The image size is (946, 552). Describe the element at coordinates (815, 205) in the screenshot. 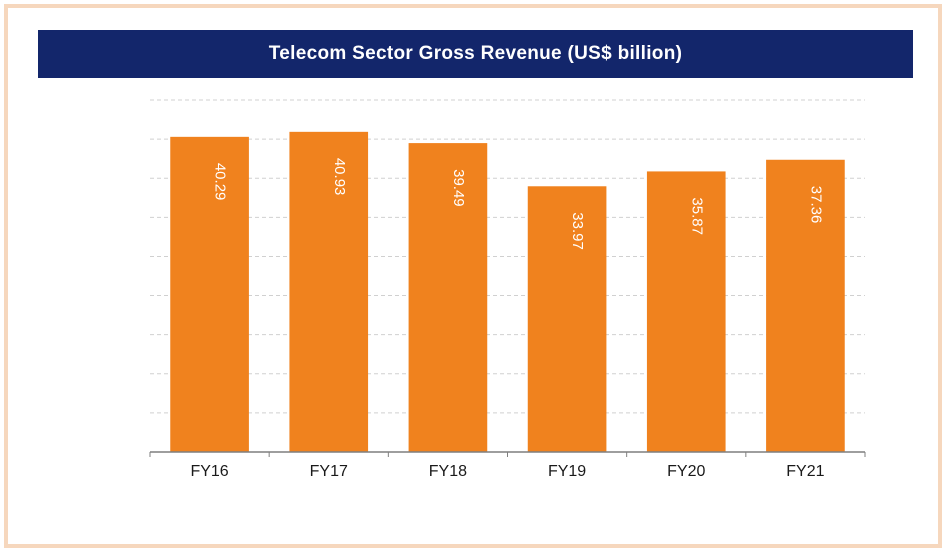

I see `data-label: 37.36` at that location.